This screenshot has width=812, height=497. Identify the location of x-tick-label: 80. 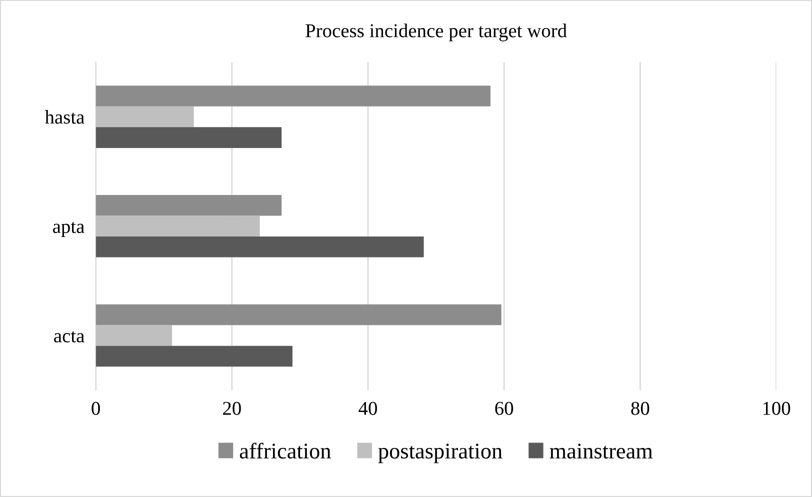
(640, 408).